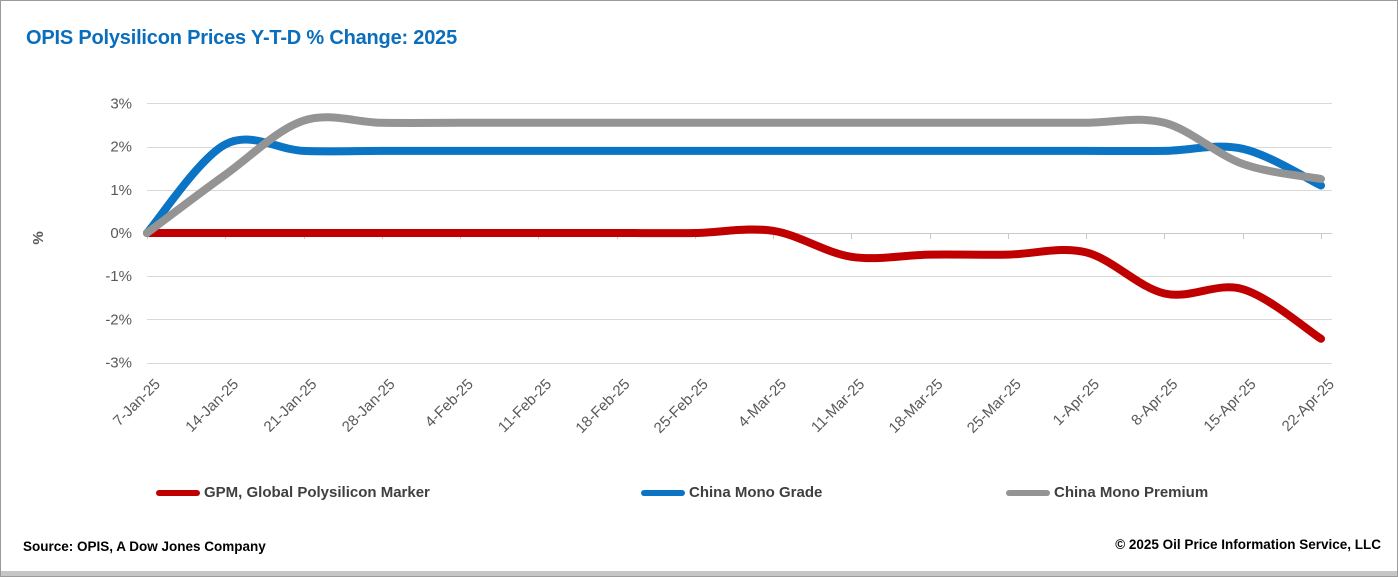 Image resolution: width=1398 pixels, height=577 pixels. Describe the element at coordinates (1028, 492) in the screenshot. I see `legend-line-swatch-china-mono-premium-icon` at that location.